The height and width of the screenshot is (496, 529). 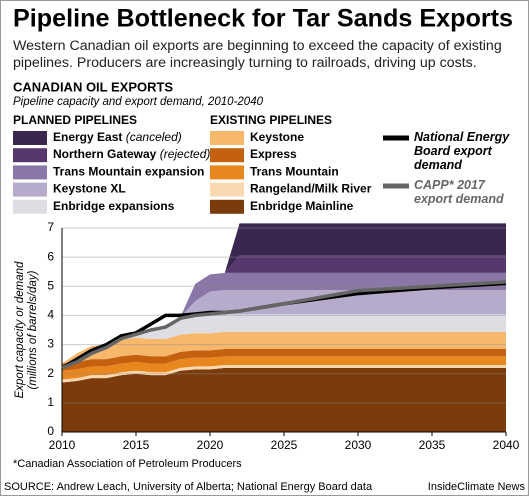 What do you see at coordinates (50, 373) in the screenshot?
I see `y-tick-label: 2` at bounding box center [50, 373].